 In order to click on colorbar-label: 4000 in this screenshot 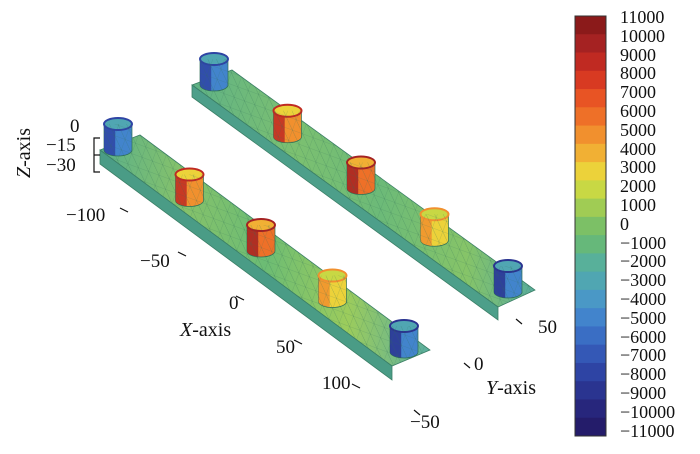, I will do `click(638, 148)`.